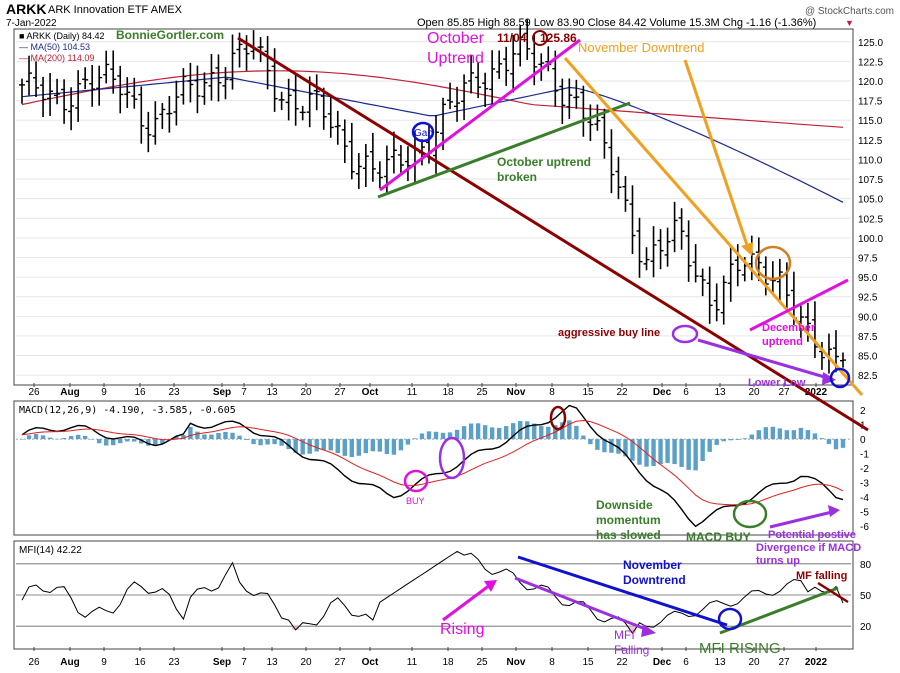  I want to click on price-tick-label: 122.5, so click(870, 62).